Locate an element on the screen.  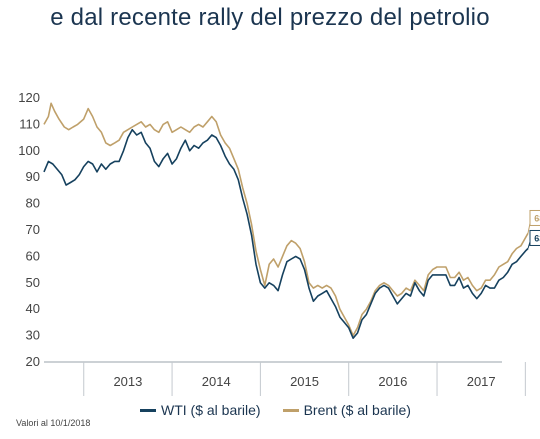
x-tick-label: 2017 is located at coordinates (481, 381).